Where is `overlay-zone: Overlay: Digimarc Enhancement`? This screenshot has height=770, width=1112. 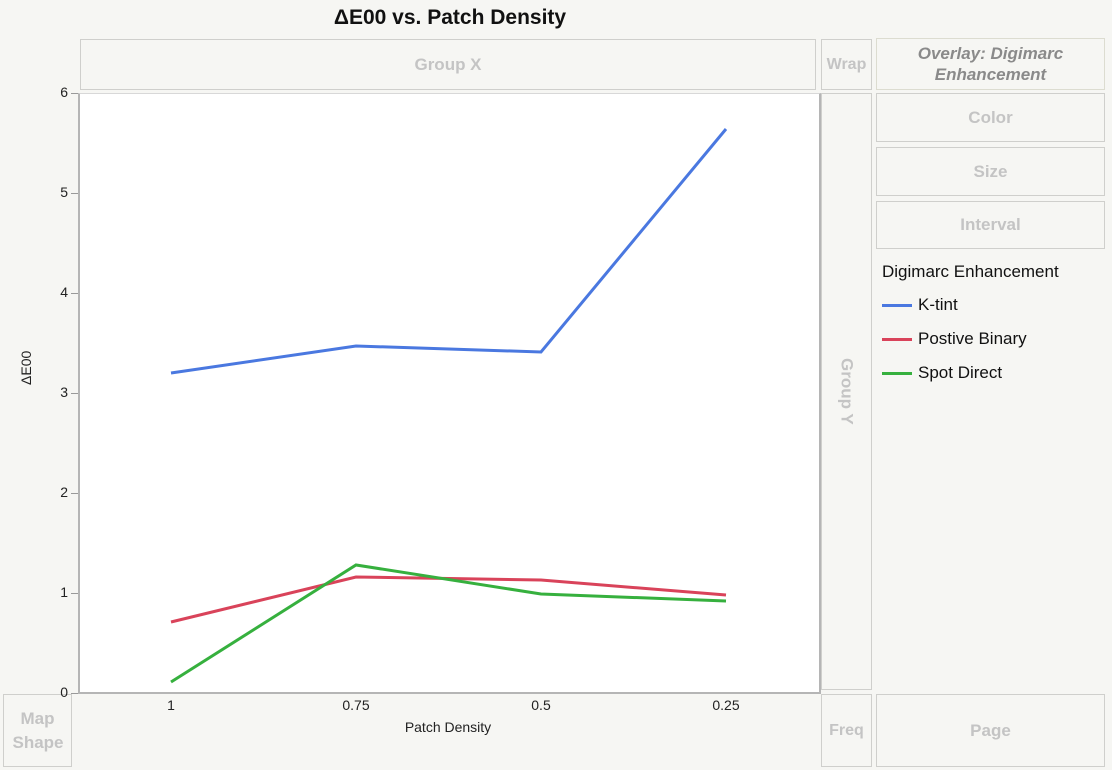 overlay-zone: Overlay: Digimarc Enhancement is located at coordinates (990, 64).